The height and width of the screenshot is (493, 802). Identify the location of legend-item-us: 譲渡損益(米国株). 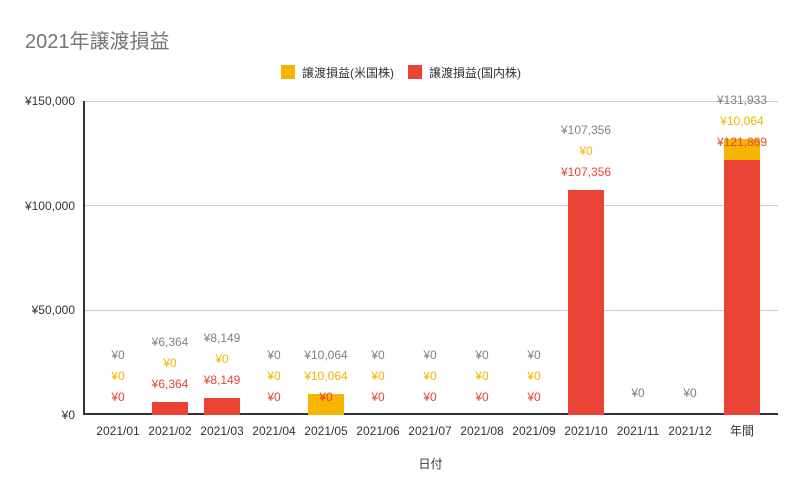
(337, 72).